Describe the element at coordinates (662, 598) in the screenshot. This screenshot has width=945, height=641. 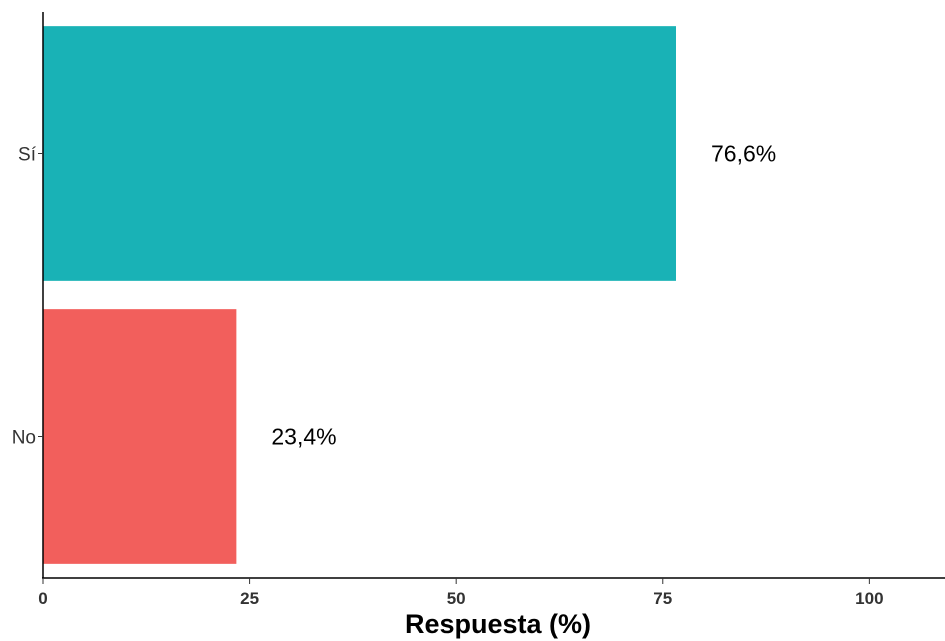
I see `x-tick-label-75: 75` at that location.